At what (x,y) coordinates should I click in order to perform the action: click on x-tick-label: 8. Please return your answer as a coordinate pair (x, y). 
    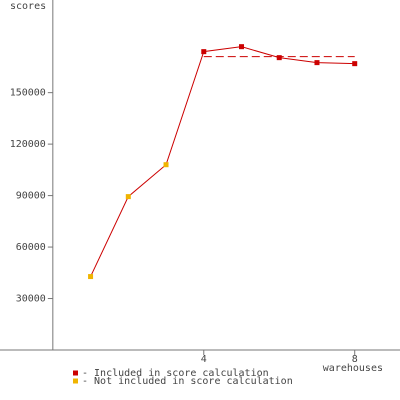
    Looking at the image, I should click on (355, 359).